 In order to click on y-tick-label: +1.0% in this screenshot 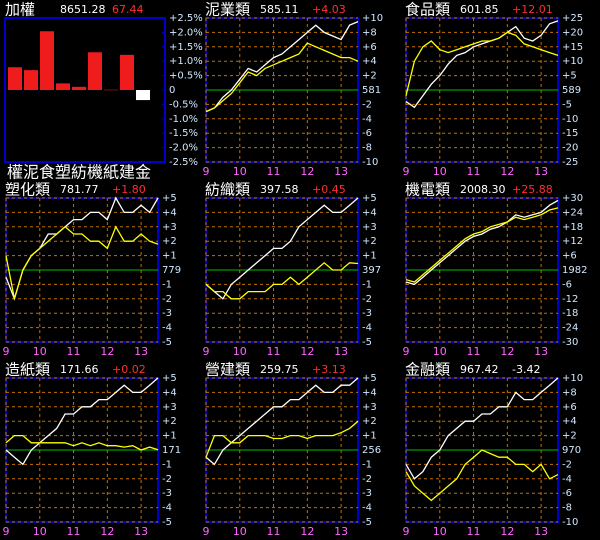, I will do `click(186, 61)`.